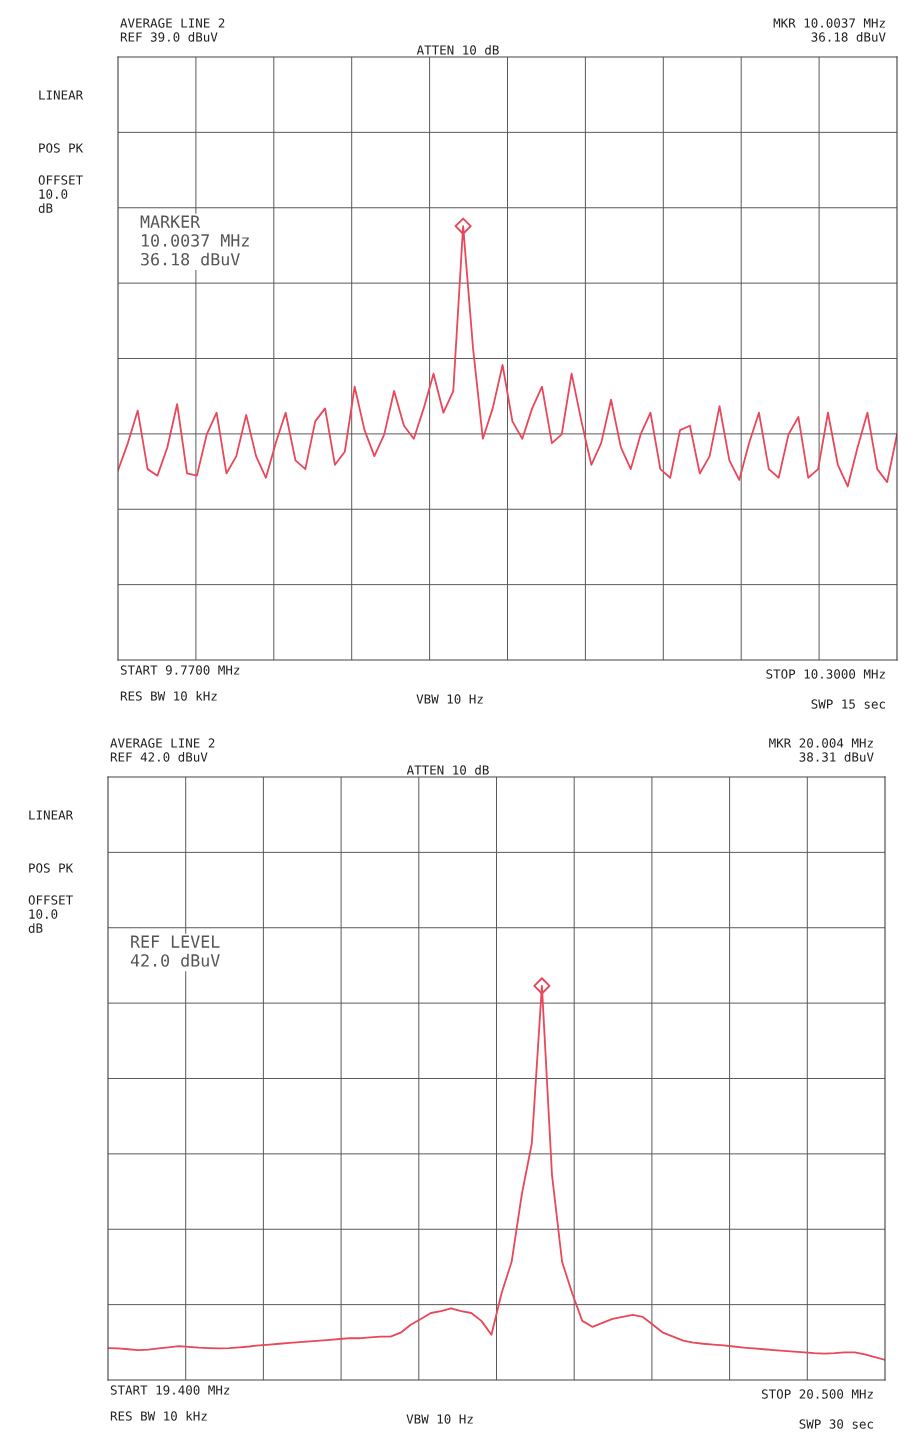  I want to click on text: 38.31 dBuV, so click(836, 757).